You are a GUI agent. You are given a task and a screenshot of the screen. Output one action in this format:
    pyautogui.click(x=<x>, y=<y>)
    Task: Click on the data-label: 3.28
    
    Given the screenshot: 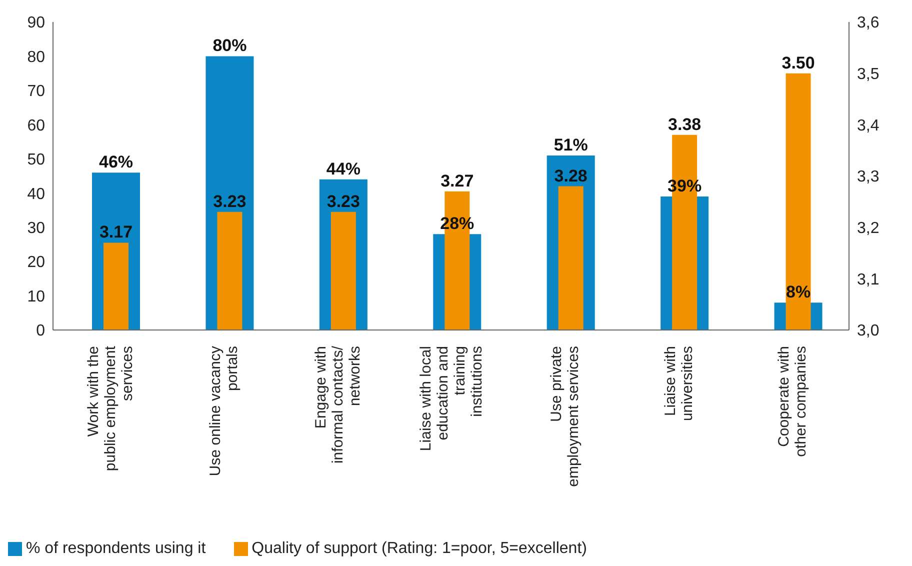 What is the action you would take?
    pyautogui.click(x=571, y=176)
    